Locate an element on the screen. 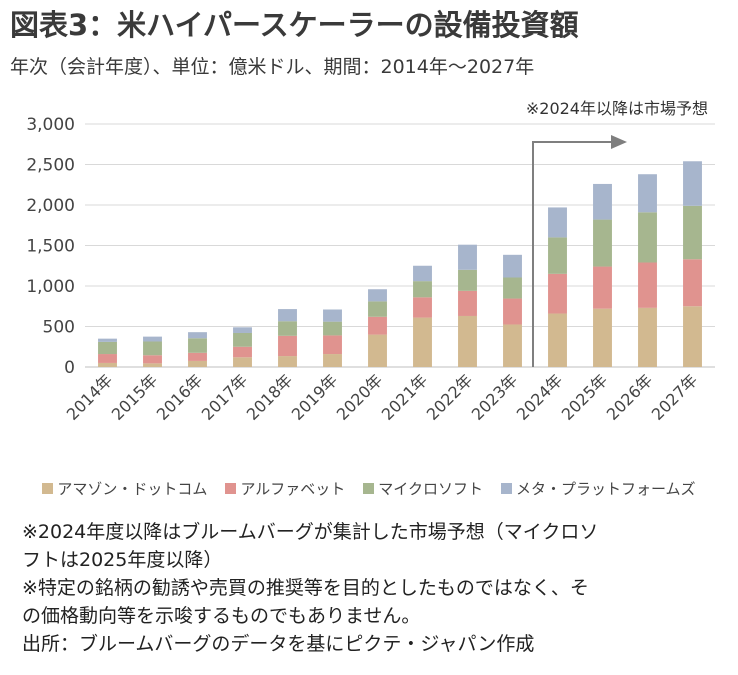 The height and width of the screenshot is (675, 738). chart-title: 図表3：米ハイパースケーラーの設備投資額 is located at coordinates (294, 25).